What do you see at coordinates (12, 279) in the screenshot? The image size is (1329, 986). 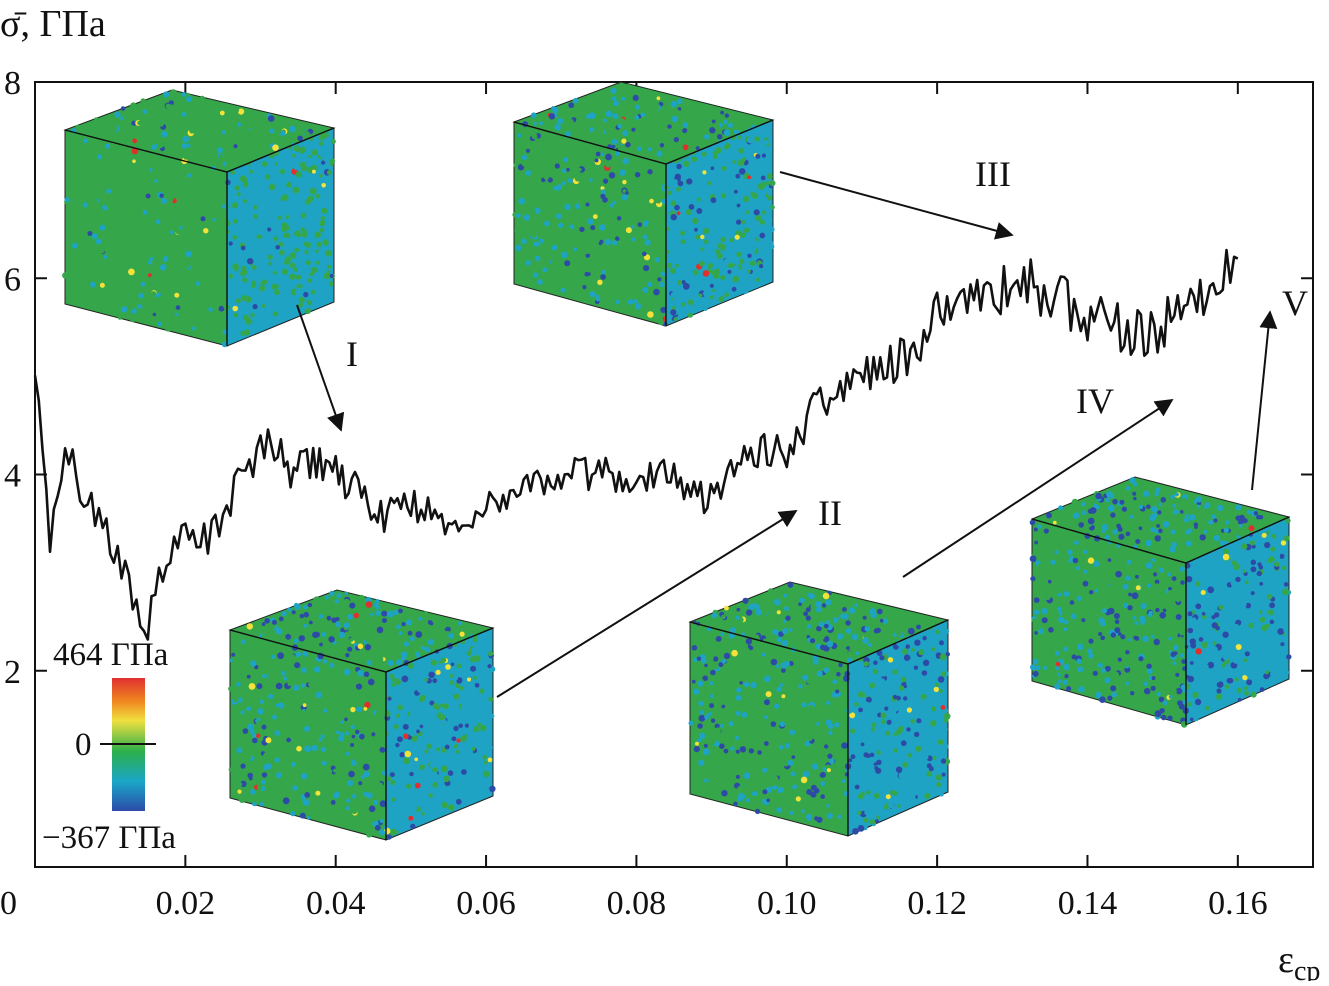 I see `y-tick-label: 6` at bounding box center [12, 279].